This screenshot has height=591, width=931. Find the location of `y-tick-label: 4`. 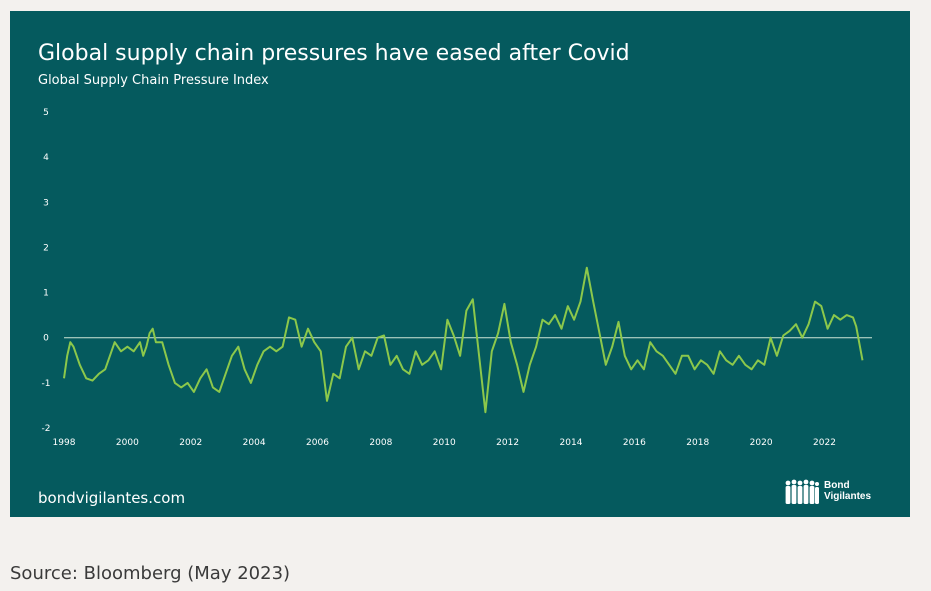

y-tick-label: 4 is located at coordinates (46, 158).